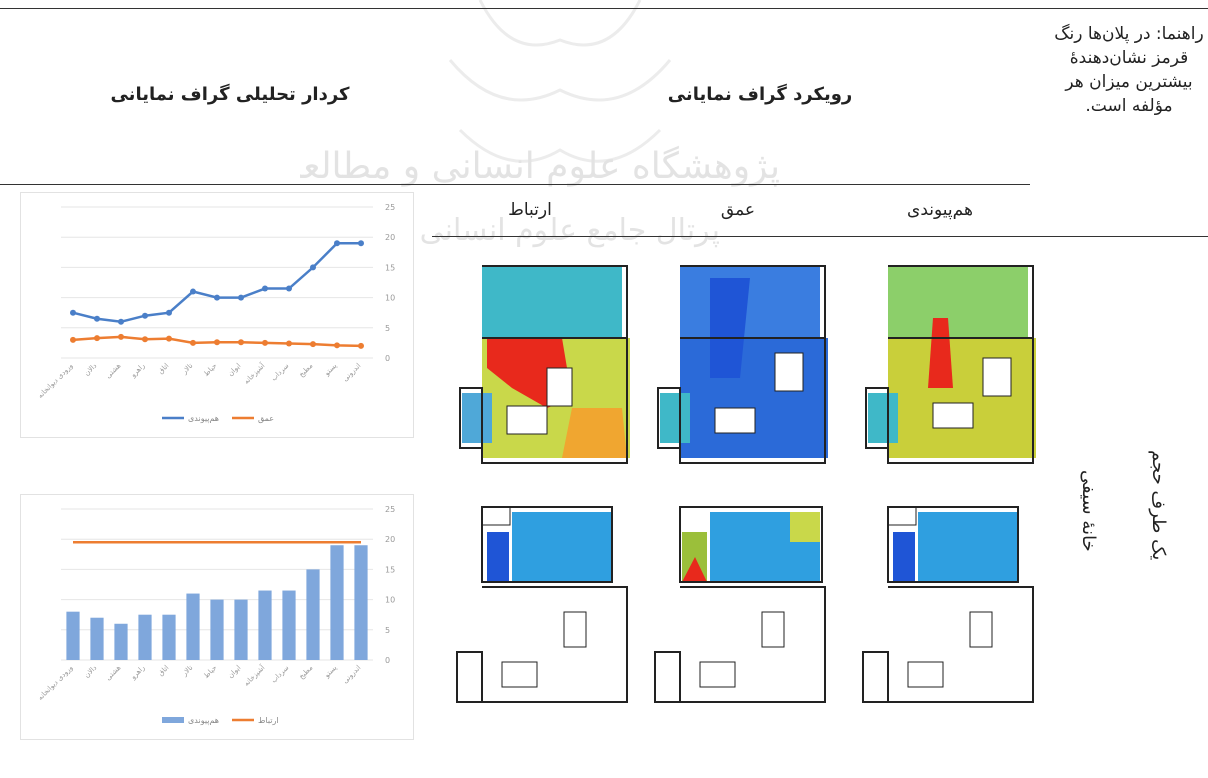  Describe the element at coordinates (1088, 511) in the screenshot. I see `row-label-house: خانهٔ سیفی` at that location.